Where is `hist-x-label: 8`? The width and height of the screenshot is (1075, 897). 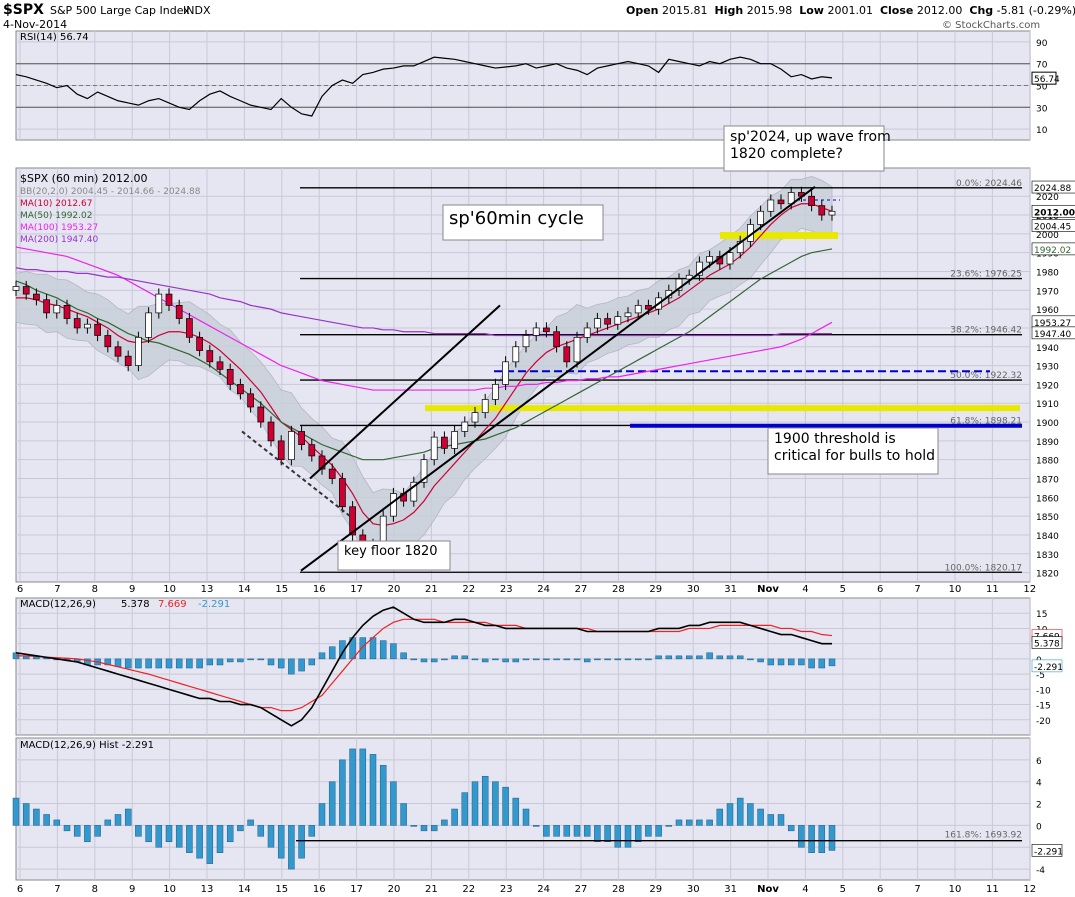 hist-x-label: 8 is located at coordinates (95, 889).